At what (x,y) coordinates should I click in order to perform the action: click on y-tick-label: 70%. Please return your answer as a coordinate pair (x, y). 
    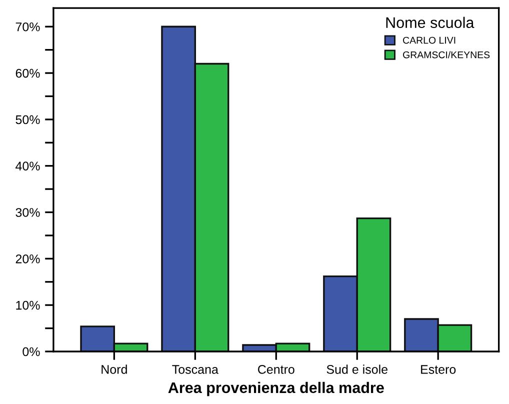
    Looking at the image, I should click on (28, 27).